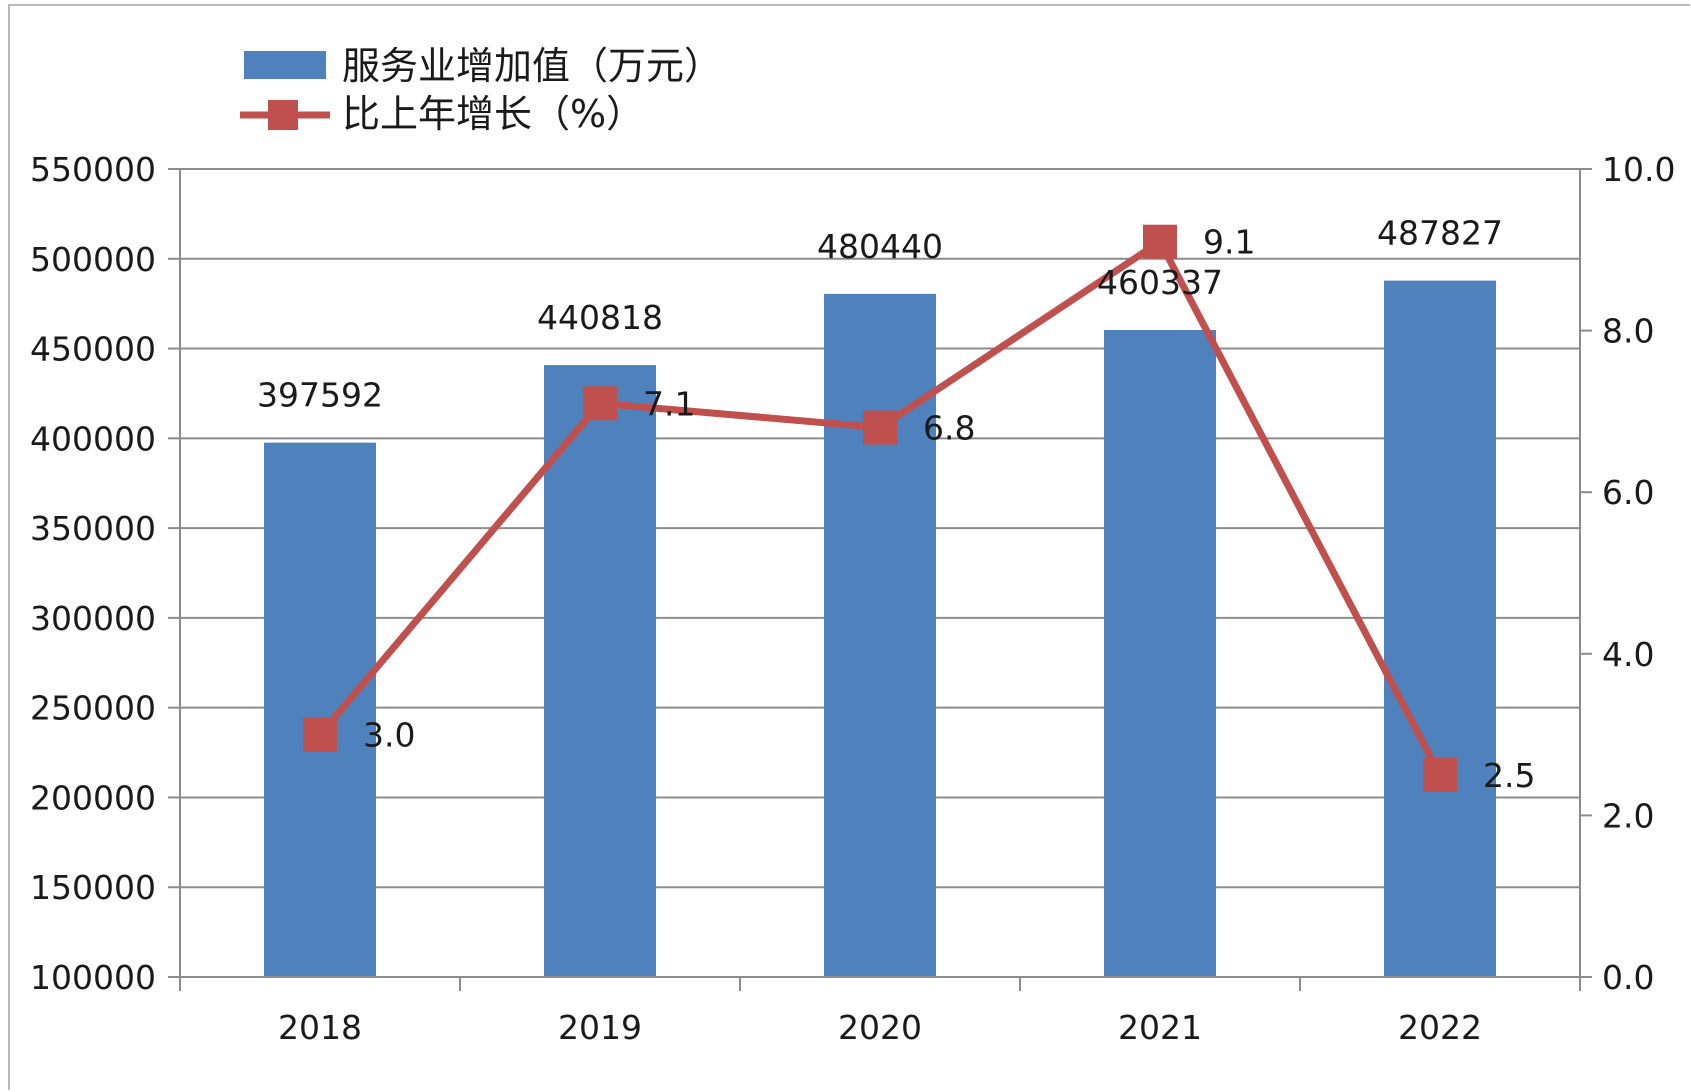  What do you see at coordinates (389, 735) in the screenshot?
I see `growth-value-label: 3.0` at bounding box center [389, 735].